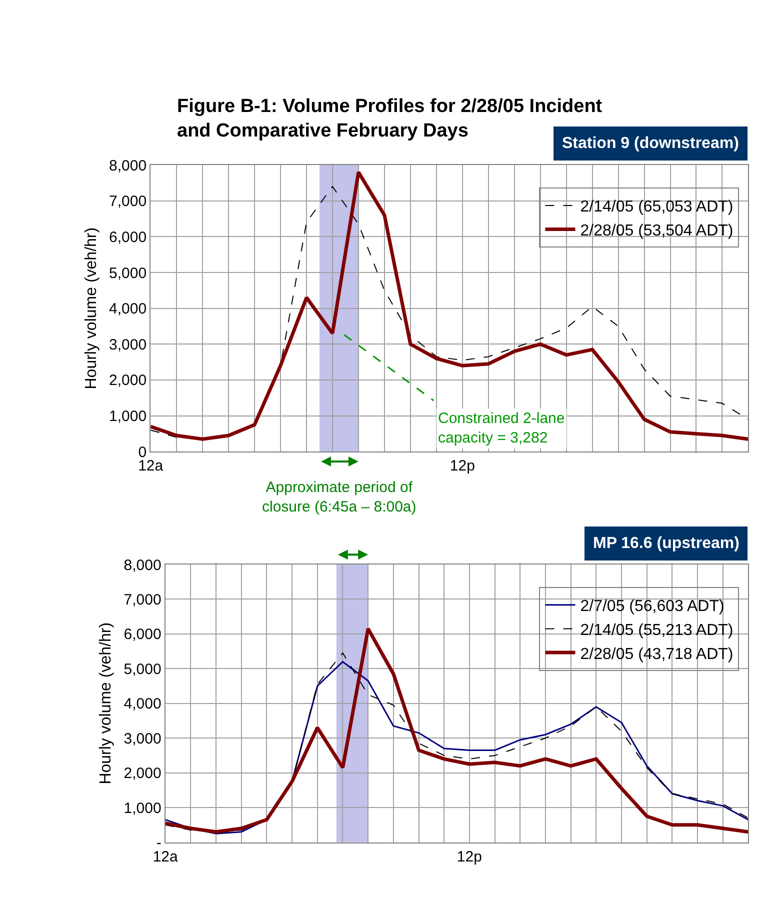 The image size is (760, 918). I want to click on legend-label: 2/7/05 (56,603 ADT), so click(652, 607).